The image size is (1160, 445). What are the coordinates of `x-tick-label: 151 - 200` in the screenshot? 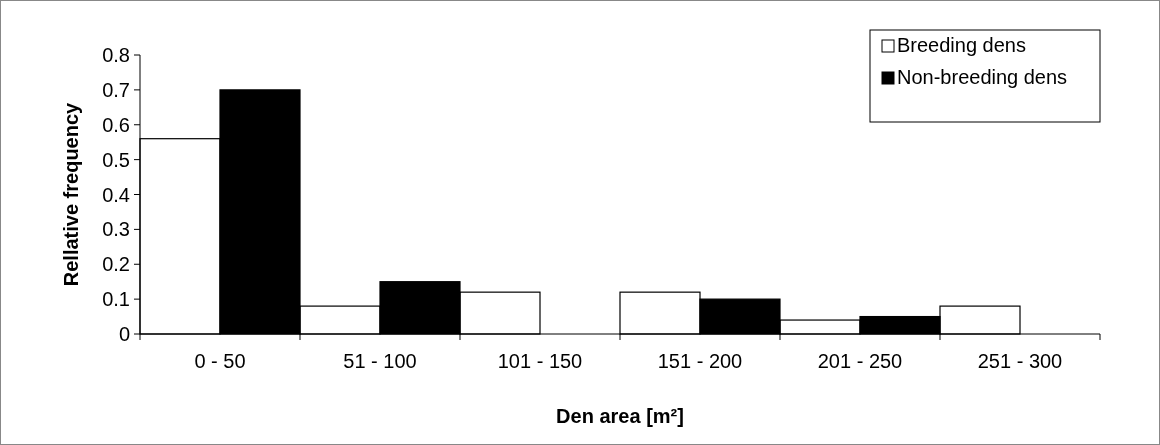 It's located at (700, 361).